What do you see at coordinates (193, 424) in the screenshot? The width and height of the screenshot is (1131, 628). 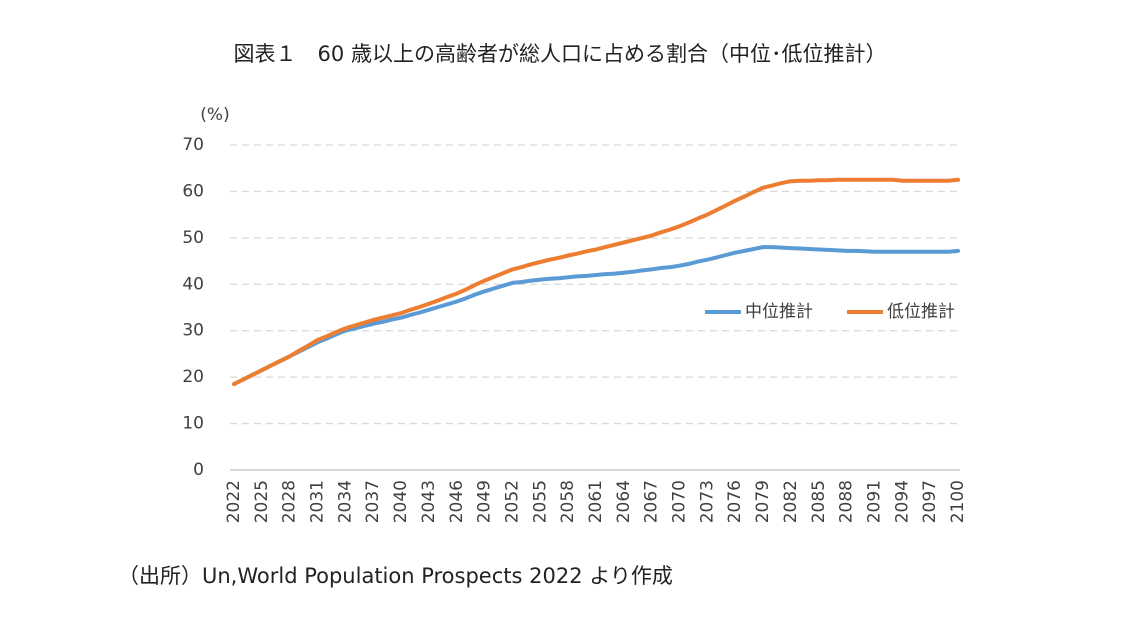 I see `y-tick-label: 10` at bounding box center [193, 424].